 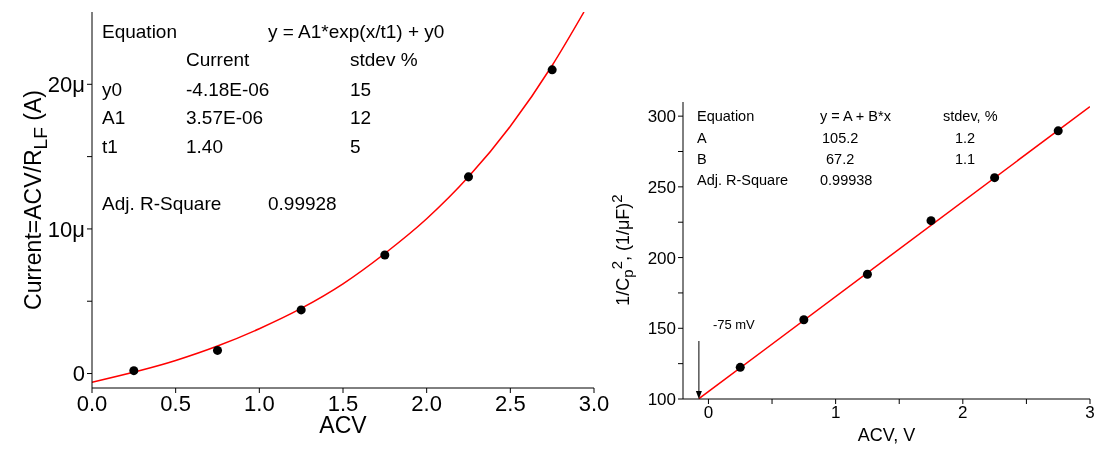 I want to click on x-tick-label: 0.0, so click(x=92, y=403).